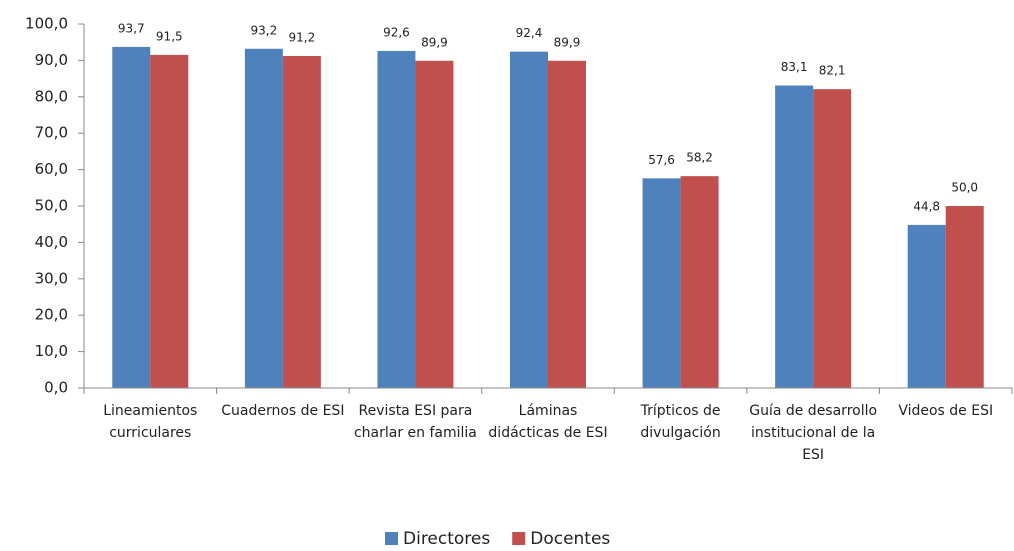 Image resolution: width=1014 pixels, height=551 pixels. Describe the element at coordinates (51, 242) in the screenshot. I see `y-tick-label: 40,0` at that location.